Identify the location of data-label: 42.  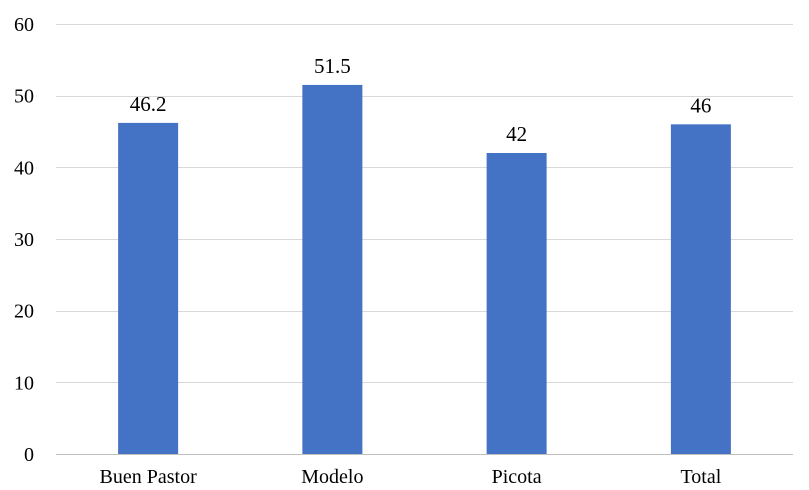
(516, 134).